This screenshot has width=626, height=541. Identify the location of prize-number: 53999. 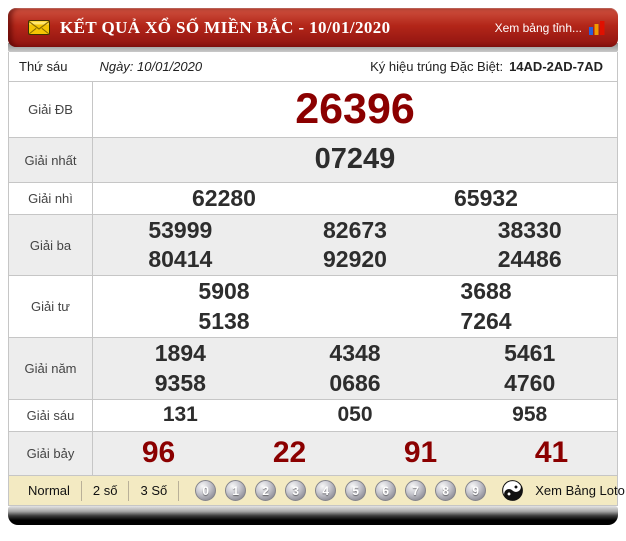
(180, 229).